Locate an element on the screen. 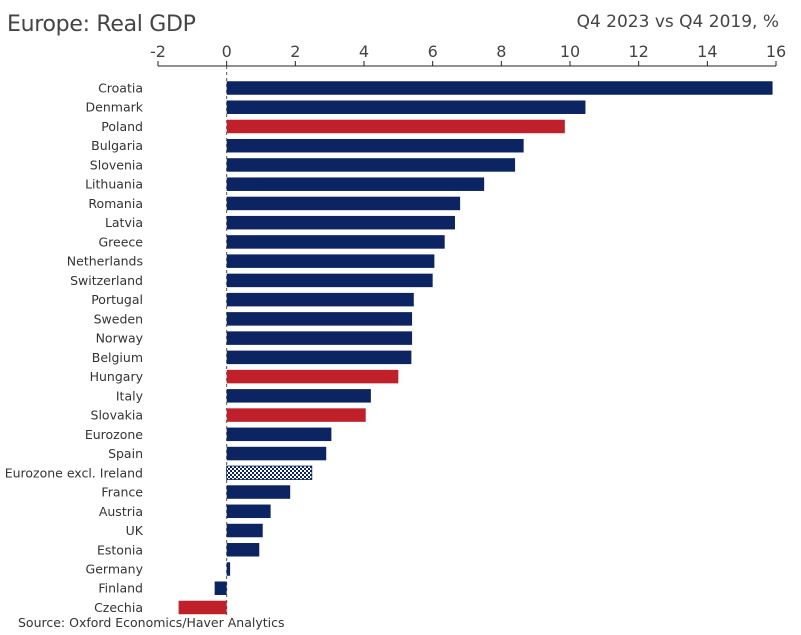 The width and height of the screenshot is (801, 635). category-label: Slovakia is located at coordinates (117, 415).